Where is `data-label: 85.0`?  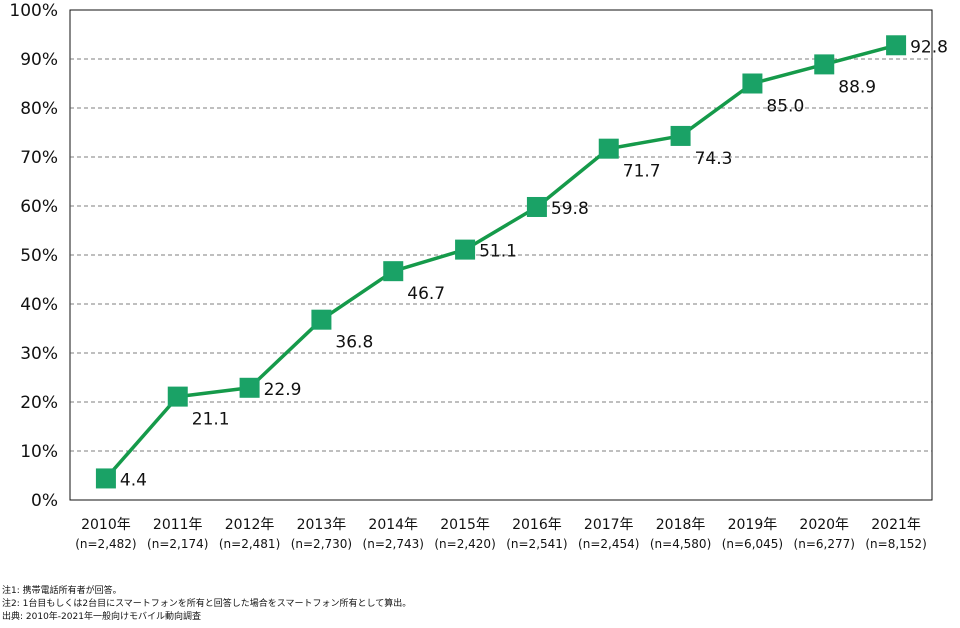
data-label: 85.0 is located at coordinates (785, 107).